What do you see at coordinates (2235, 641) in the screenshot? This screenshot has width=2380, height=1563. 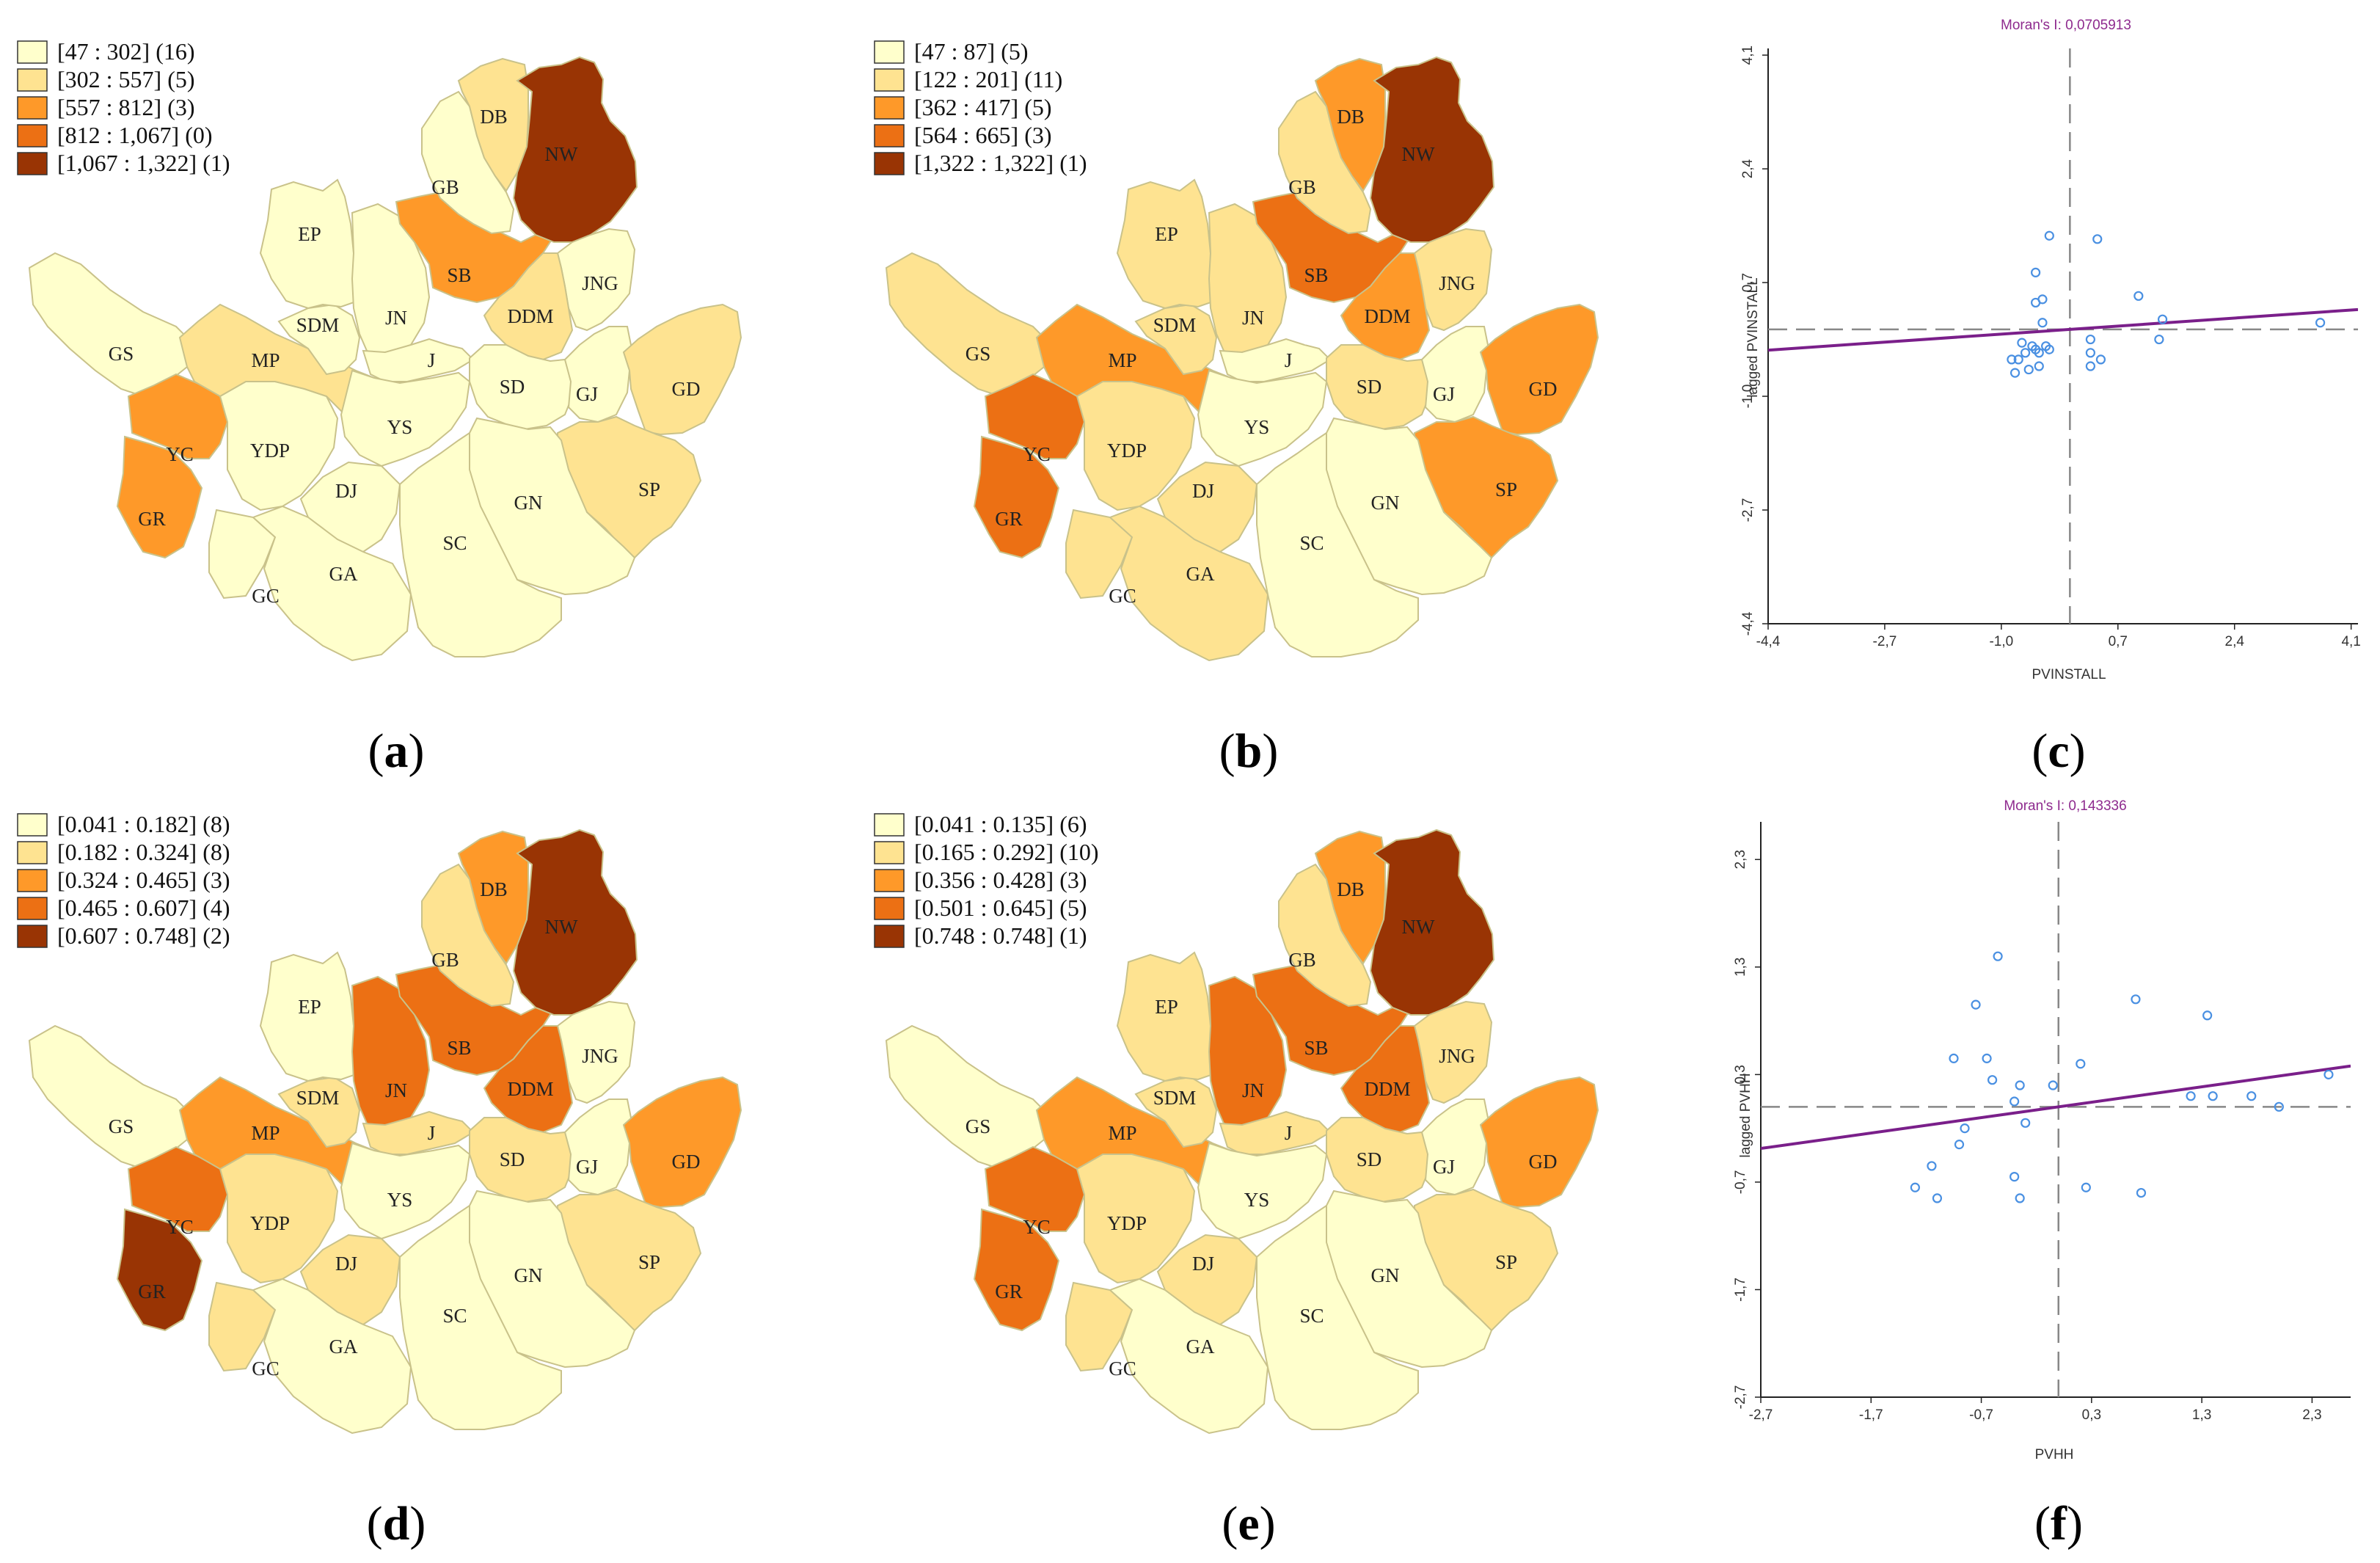 I see `x-tick-label: 2,4` at bounding box center [2235, 641].